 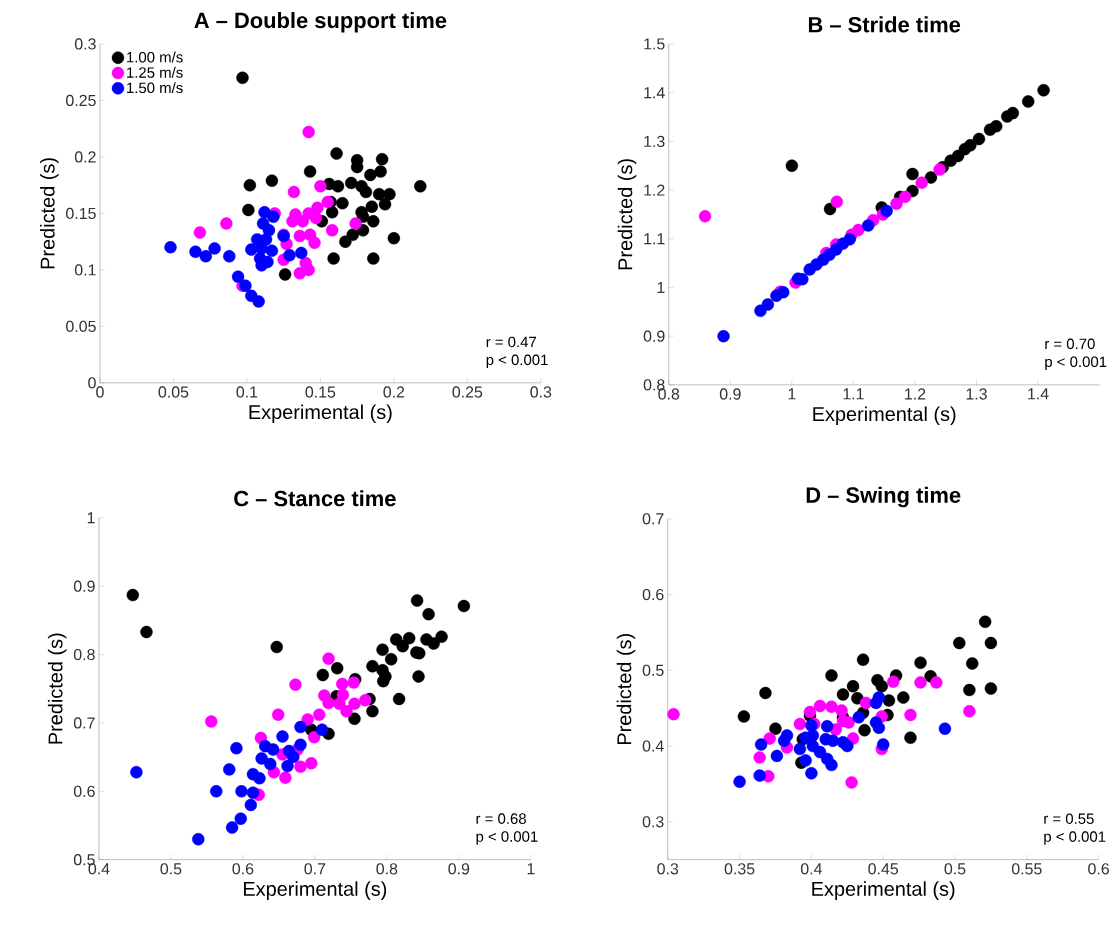 What do you see at coordinates (85, 270) in the screenshot?
I see `y-tick-label: 0.1` at bounding box center [85, 270].